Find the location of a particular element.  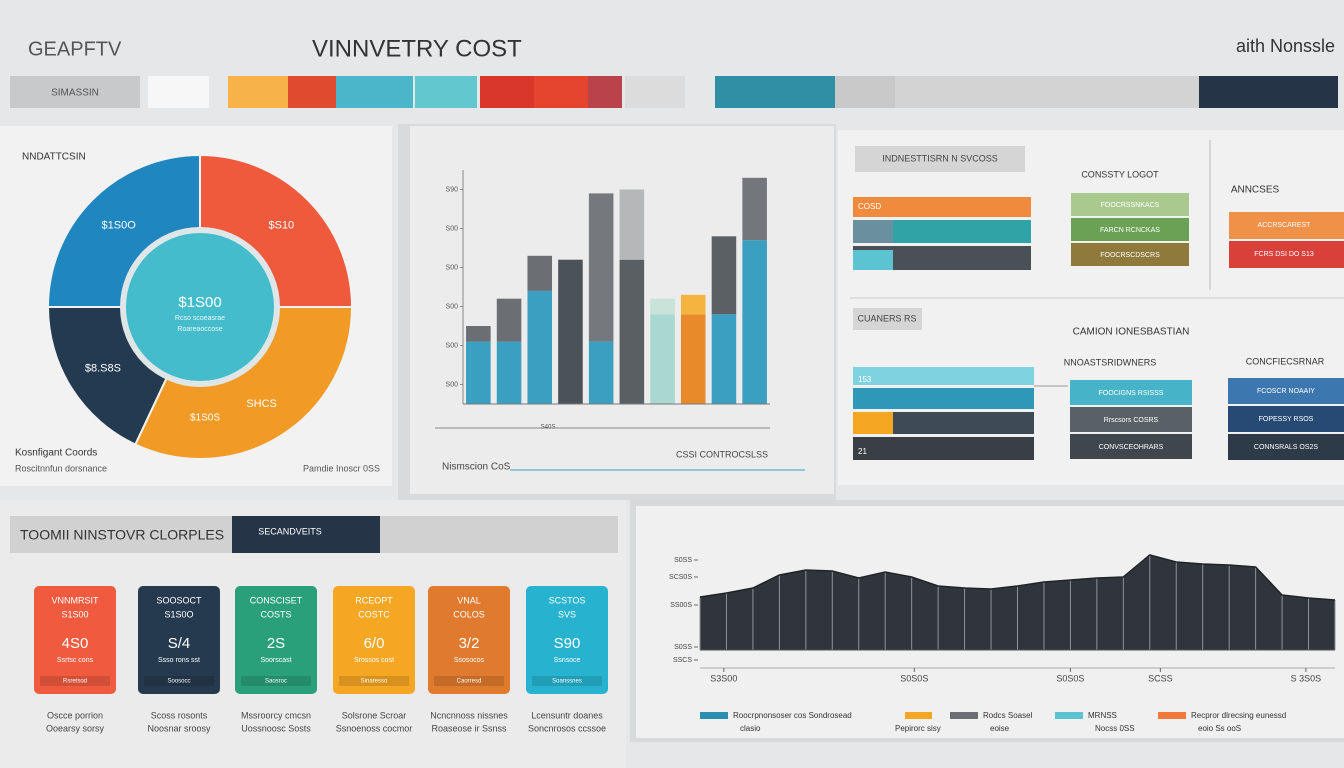

note: Pamdie Inoscr 0SS is located at coordinates (341, 468).